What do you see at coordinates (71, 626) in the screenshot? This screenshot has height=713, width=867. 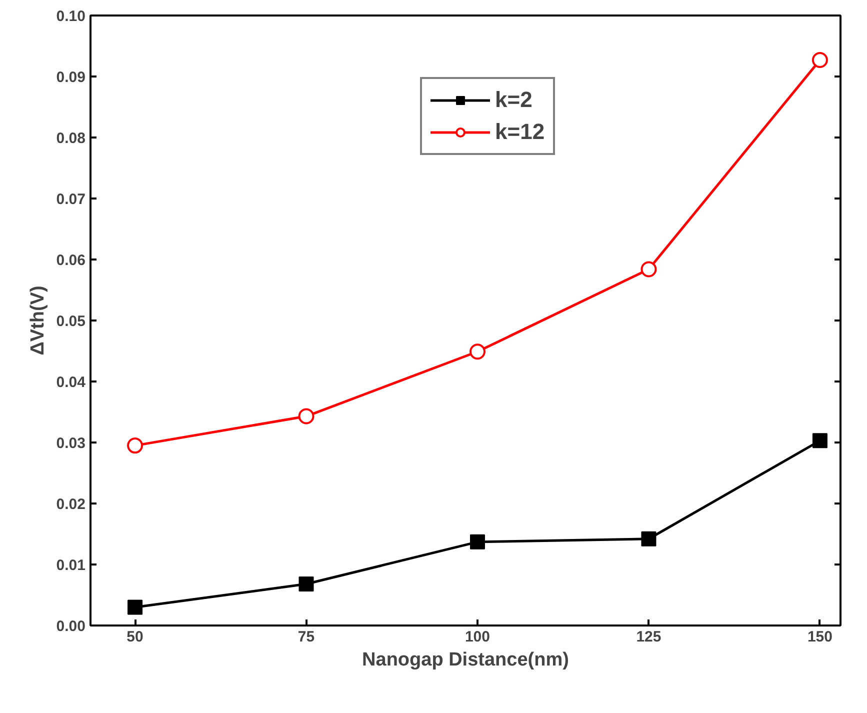 I see `y-tick-label: 0.00` at bounding box center [71, 626].